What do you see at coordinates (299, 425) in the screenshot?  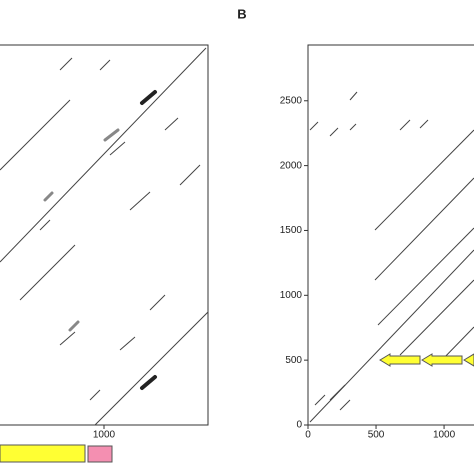 I see `y-tick-label: 0` at bounding box center [299, 425].